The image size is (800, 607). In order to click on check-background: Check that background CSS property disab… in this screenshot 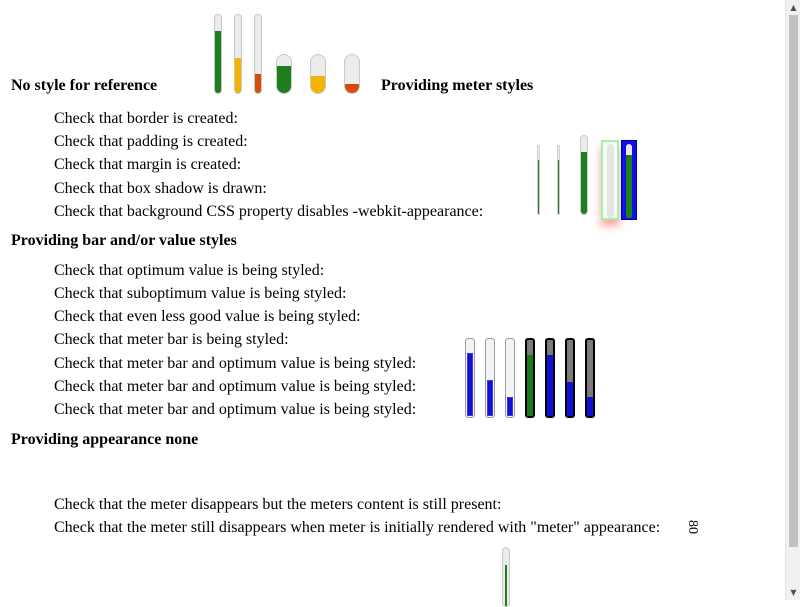, I will do `click(269, 211)`.